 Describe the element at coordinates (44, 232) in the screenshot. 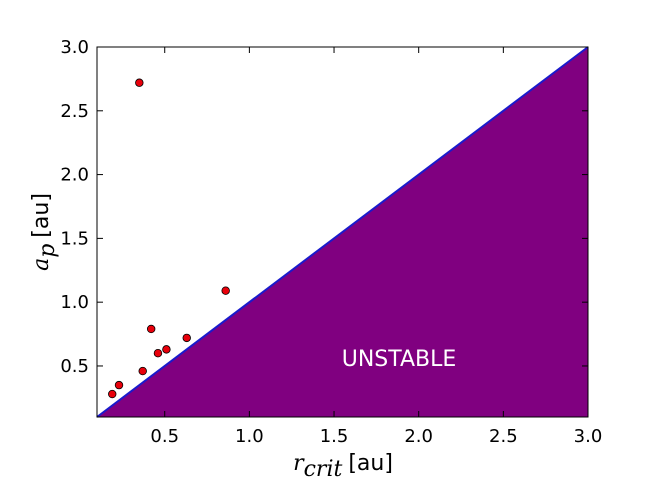

I see `y-axis-label: ap[au]` at that location.